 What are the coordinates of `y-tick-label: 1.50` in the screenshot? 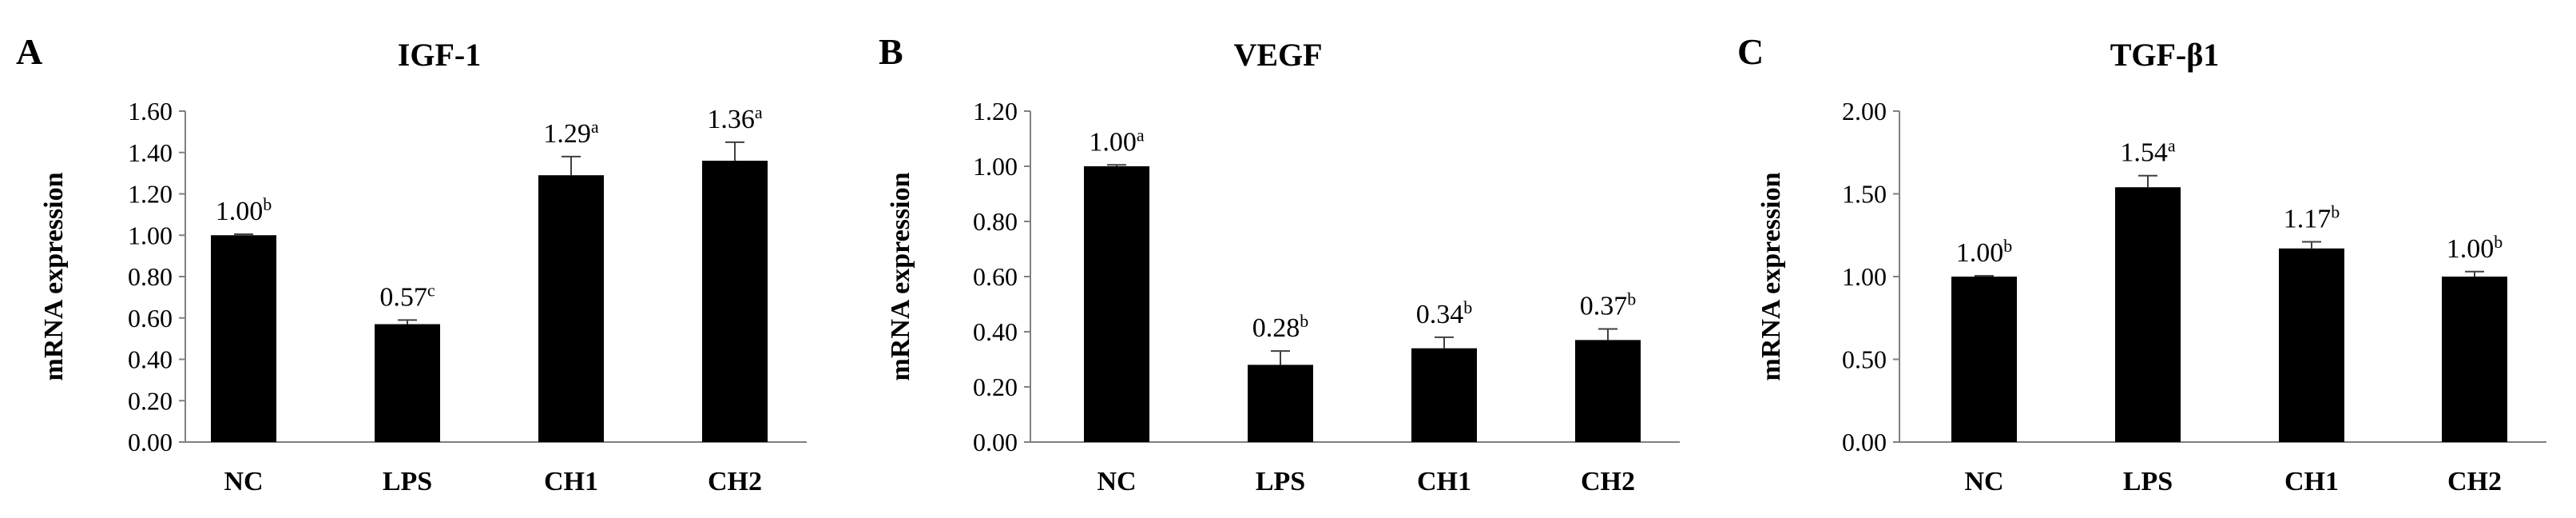 It's located at (1865, 194).